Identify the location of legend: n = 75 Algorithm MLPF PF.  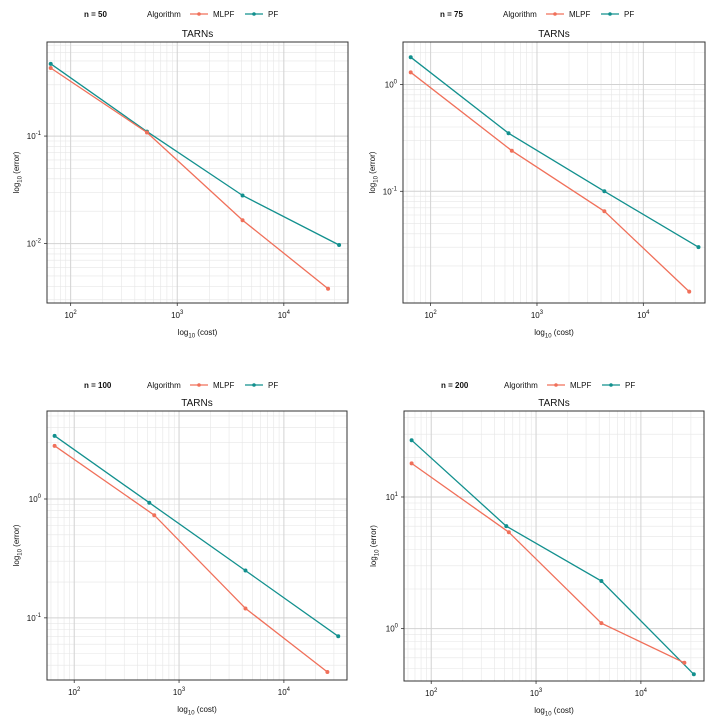
(537, 14).